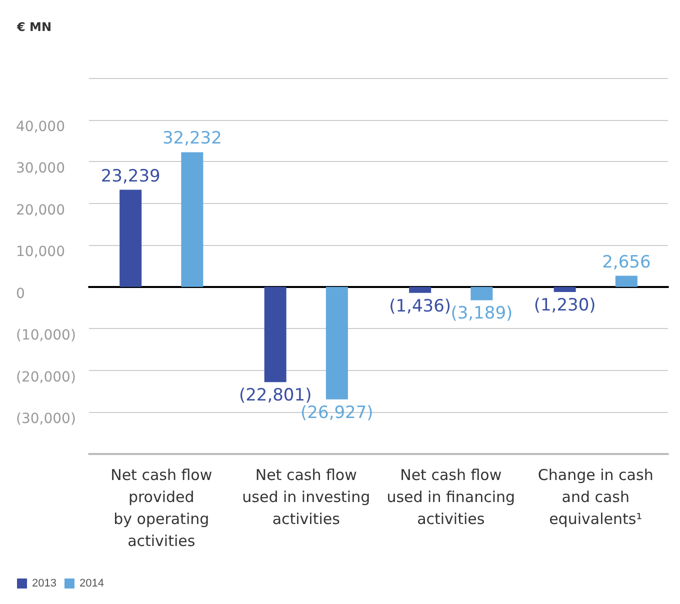 This screenshot has width=680, height=604. What do you see at coordinates (40, 210) in the screenshot?
I see `y-tick-label: 20,000` at bounding box center [40, 210].